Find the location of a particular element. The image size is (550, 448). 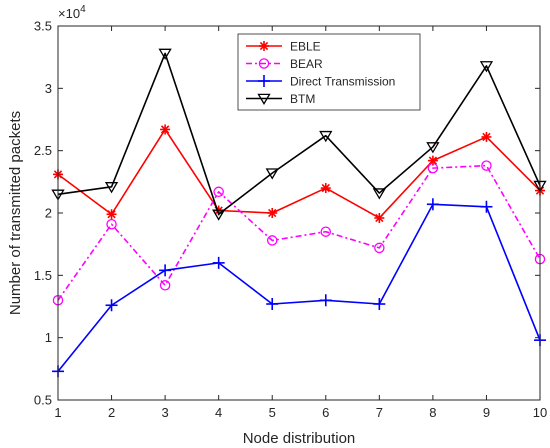

x-tick-label: 10 is located at coordinates (540, 412).